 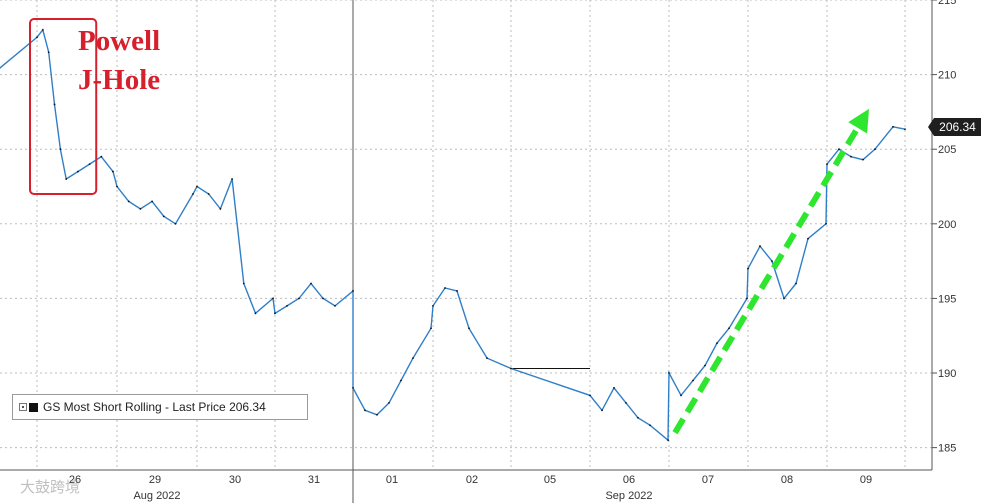 I want to click on highlight-box, so click(x=63, y=106).